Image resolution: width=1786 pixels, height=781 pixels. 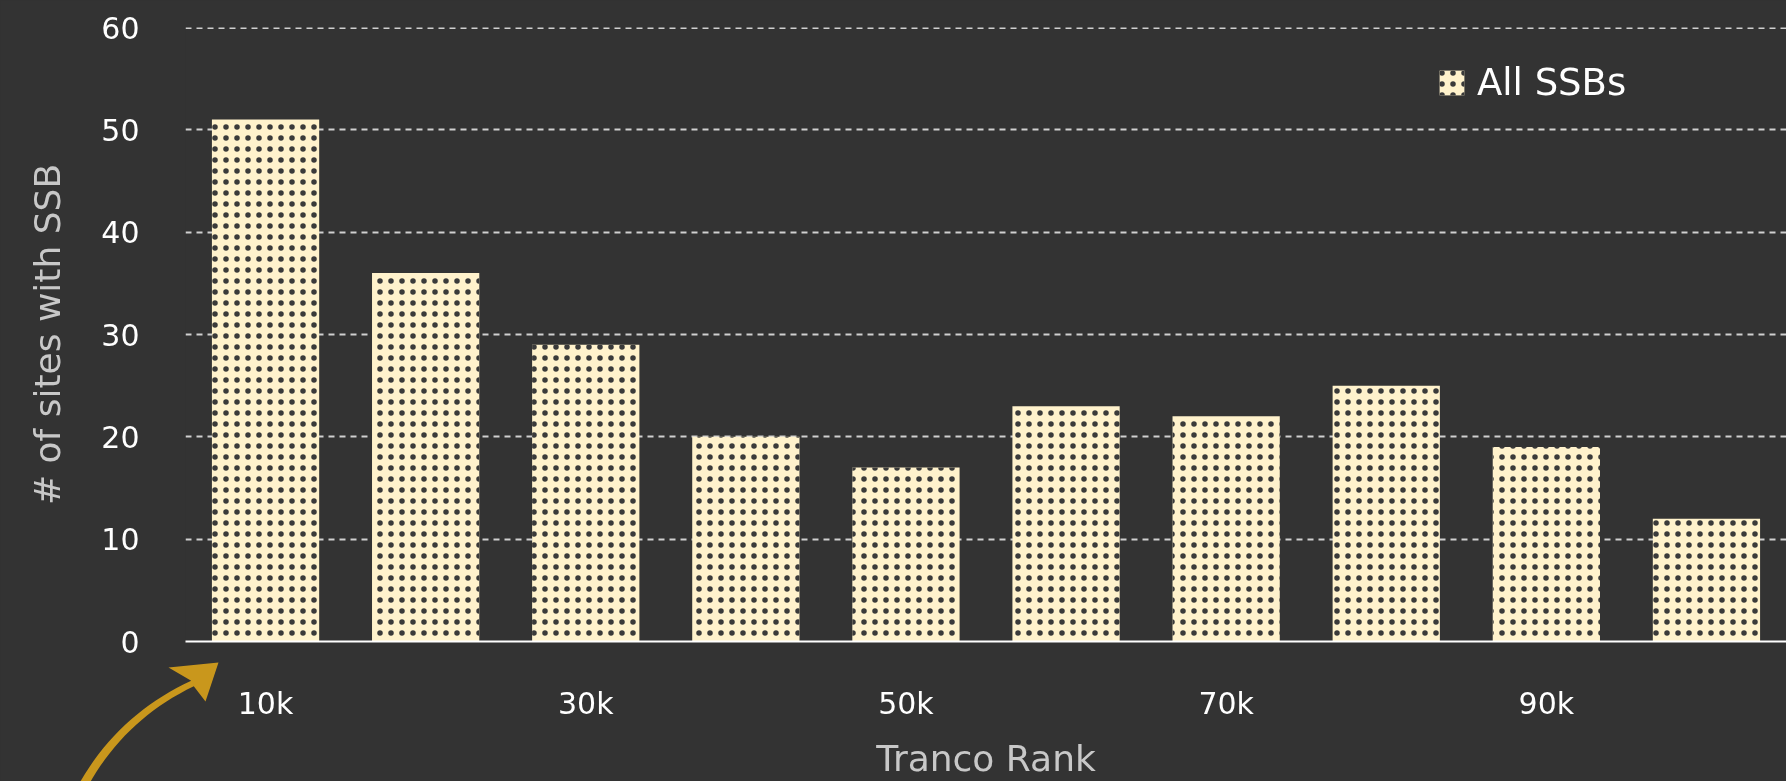 What do you see at coordinates (120, 130) in the screenshot?
I see `y-tick-label: 50` at bounding box center [120, 130].